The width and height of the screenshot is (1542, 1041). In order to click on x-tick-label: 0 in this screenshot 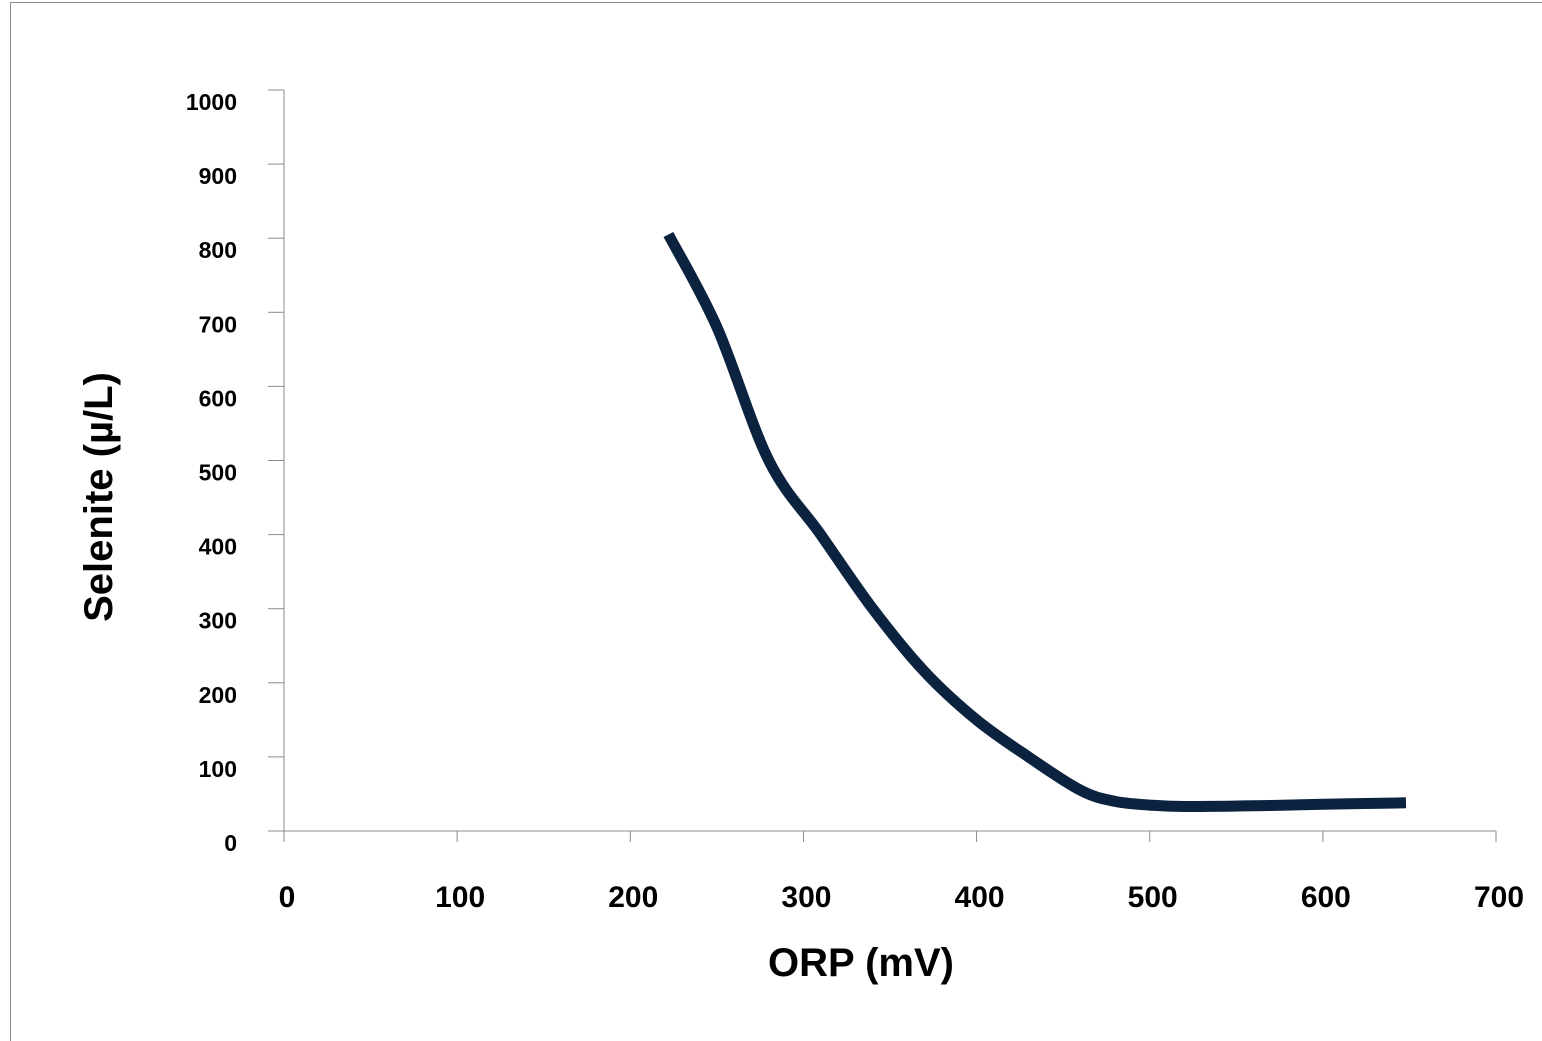, I will do `click(287, 897)`.